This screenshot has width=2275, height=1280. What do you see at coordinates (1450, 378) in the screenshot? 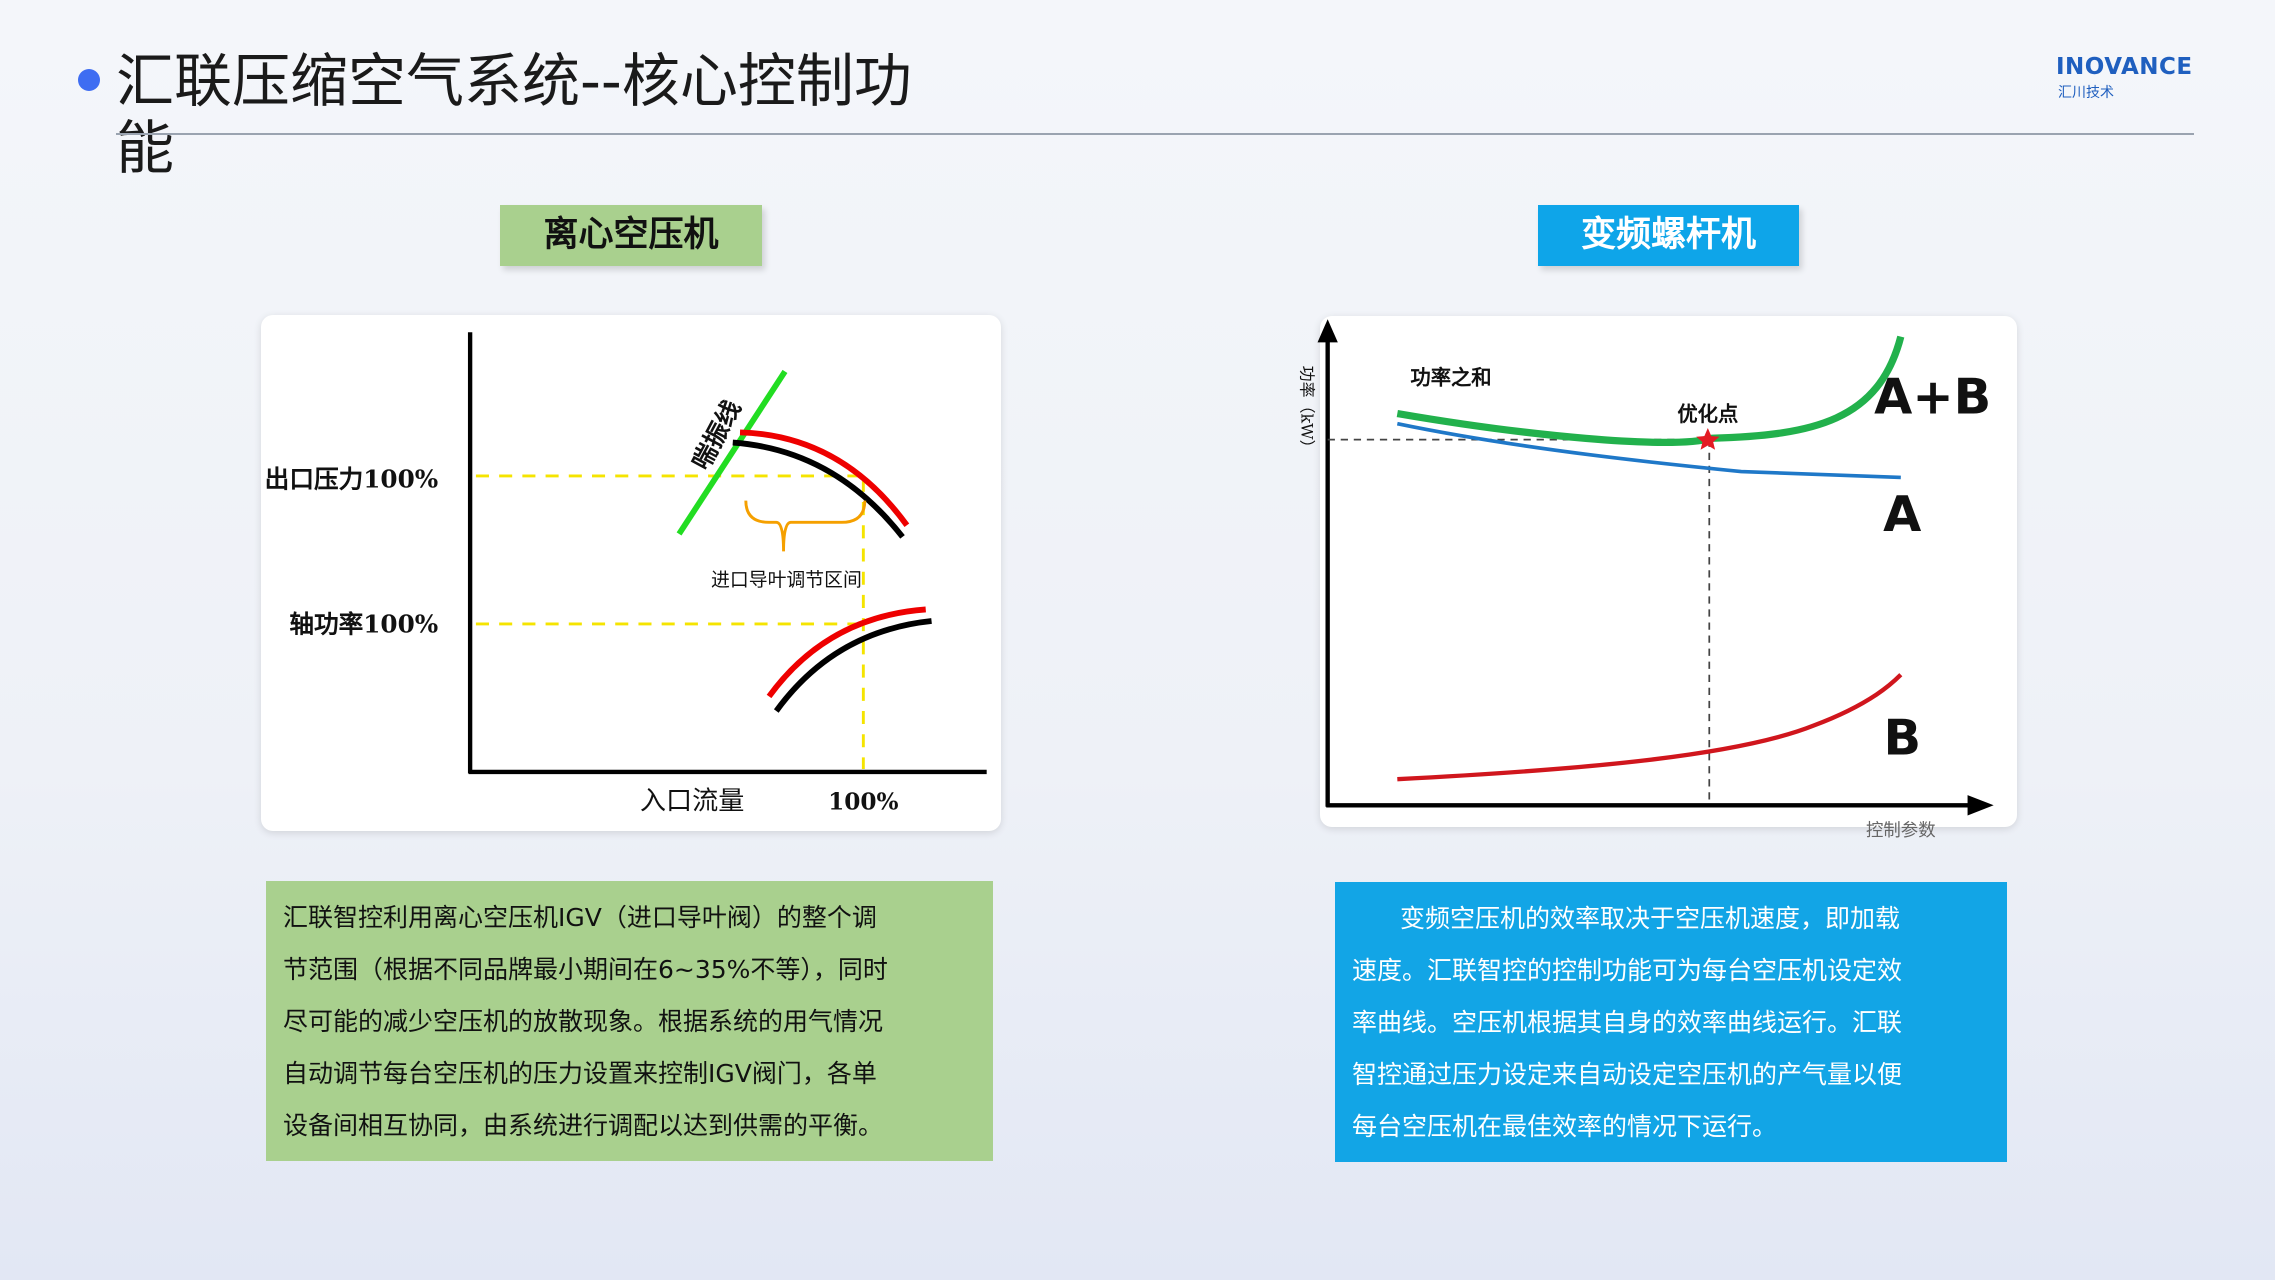
I see `label: 功率之和` at bounding box center [1450, 378].